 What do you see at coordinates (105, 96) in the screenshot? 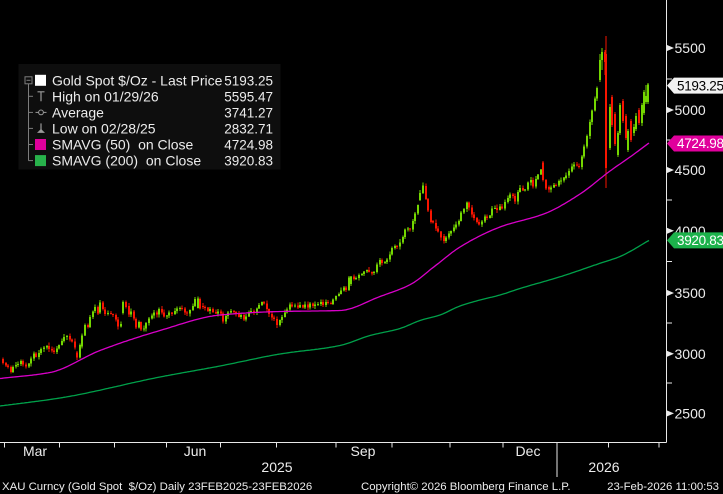
I see `svg-text: High on 01/29/26` at bounding box center [105, 96].